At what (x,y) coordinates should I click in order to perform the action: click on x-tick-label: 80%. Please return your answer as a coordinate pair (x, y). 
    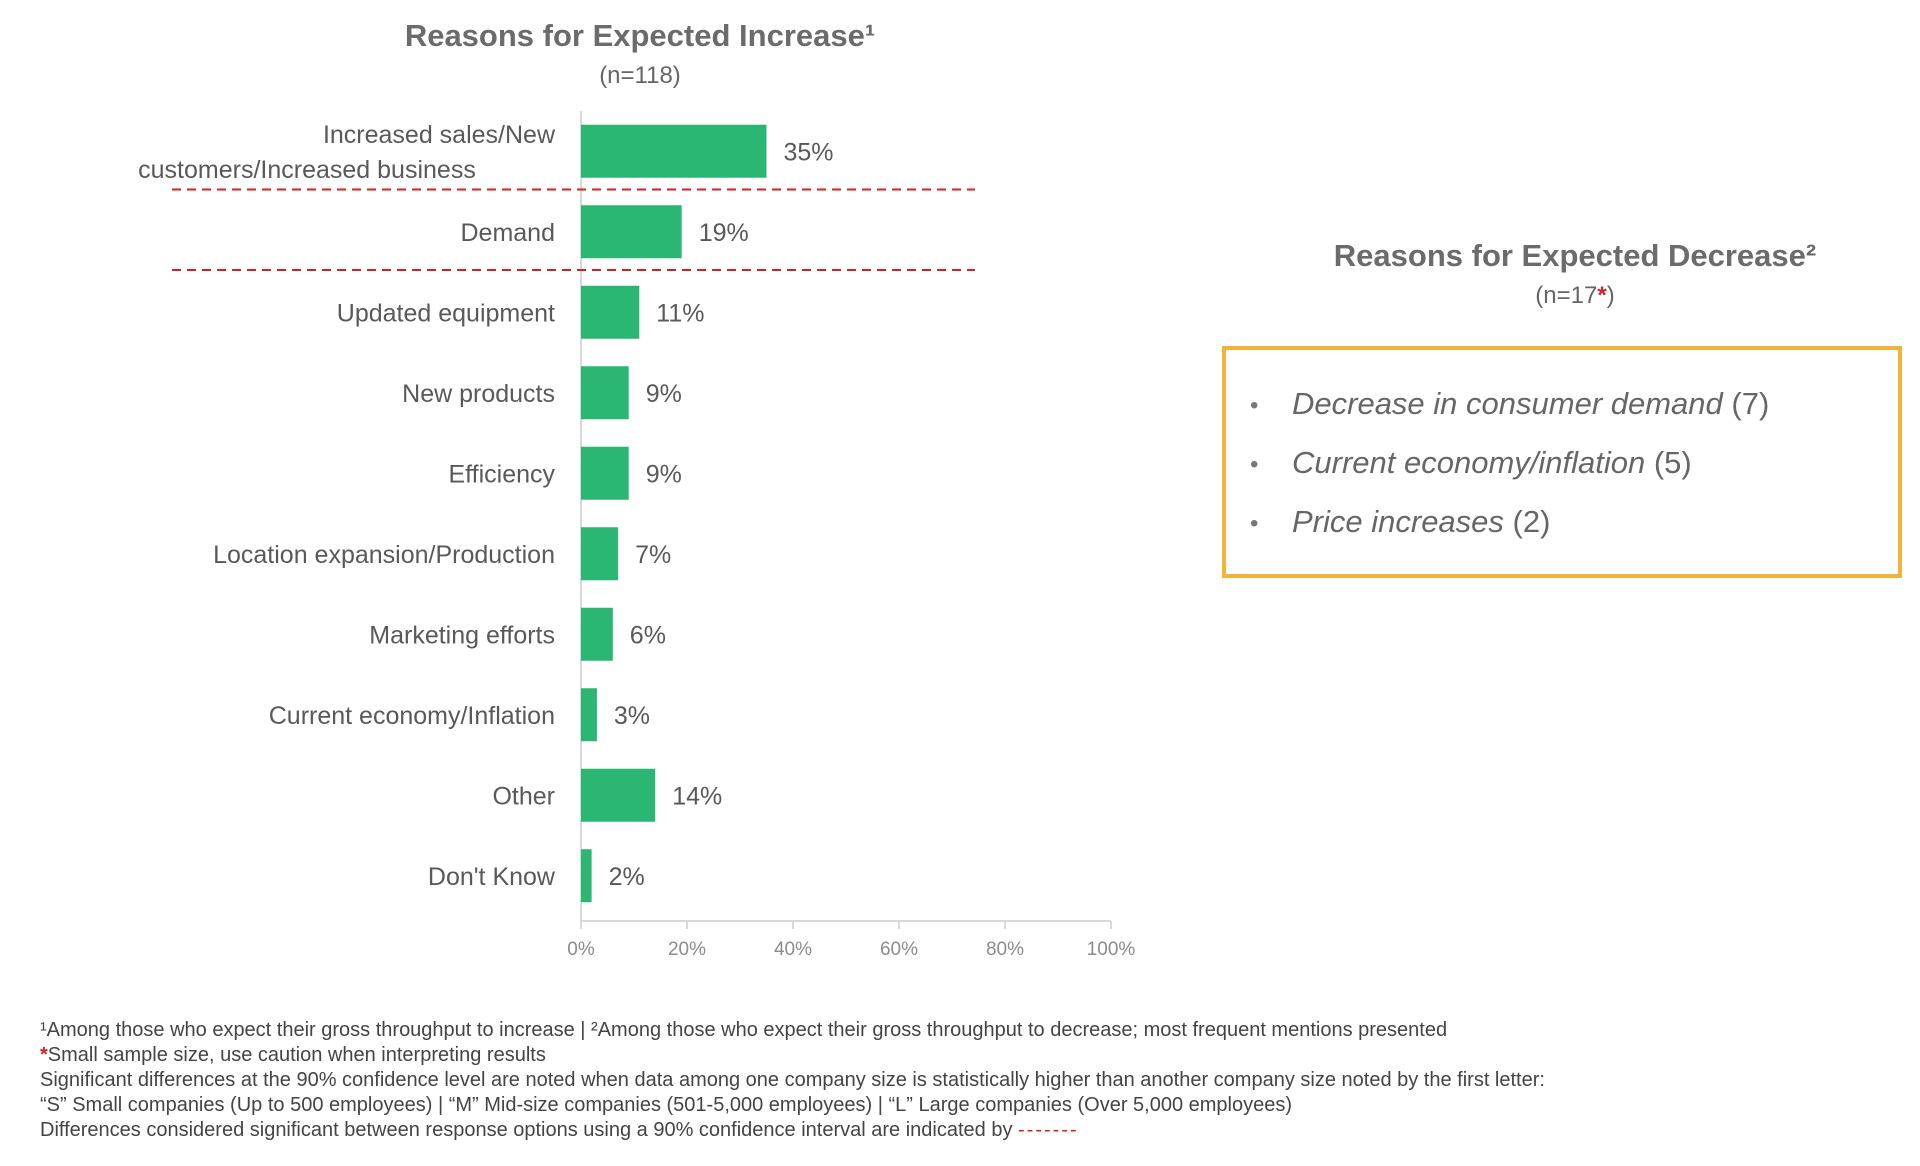
    Looking at the image, I should click on (1005, 949).